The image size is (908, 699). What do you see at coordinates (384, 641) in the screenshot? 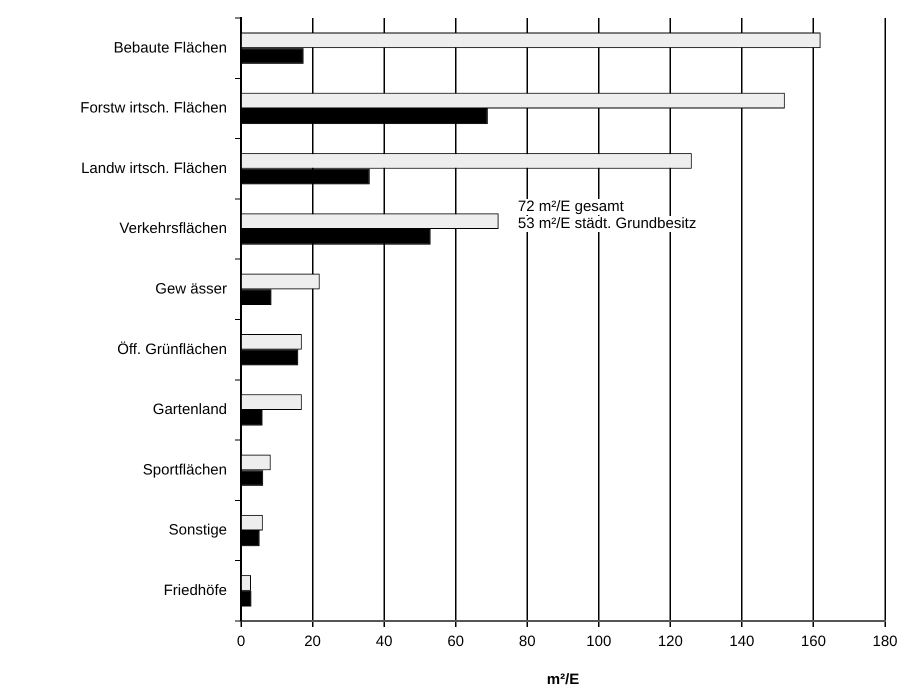
I see `x-tick-label: 40` at bounding box center [384, 641].